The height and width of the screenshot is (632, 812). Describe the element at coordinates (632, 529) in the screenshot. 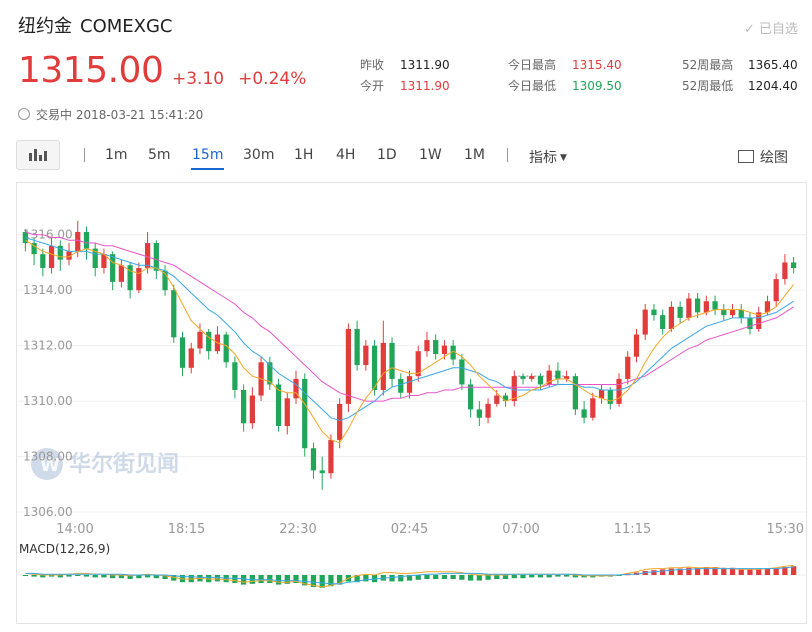

I see `x-tick-label: 11:15` at that location.